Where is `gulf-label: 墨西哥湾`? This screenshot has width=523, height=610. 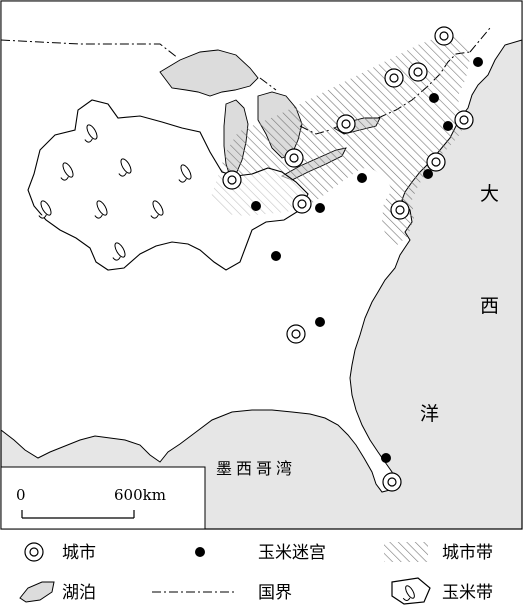 gulf-label: 墨西哥湾 is located at coordinates (256, 468).